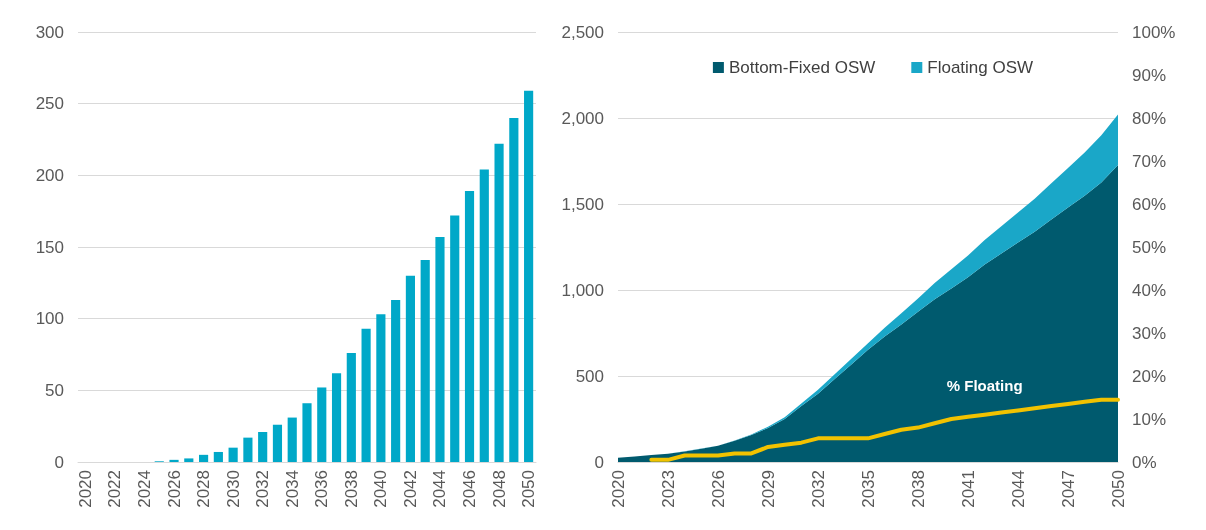  I want to click on y2-tick-label: 80%, so click(1149, 118).